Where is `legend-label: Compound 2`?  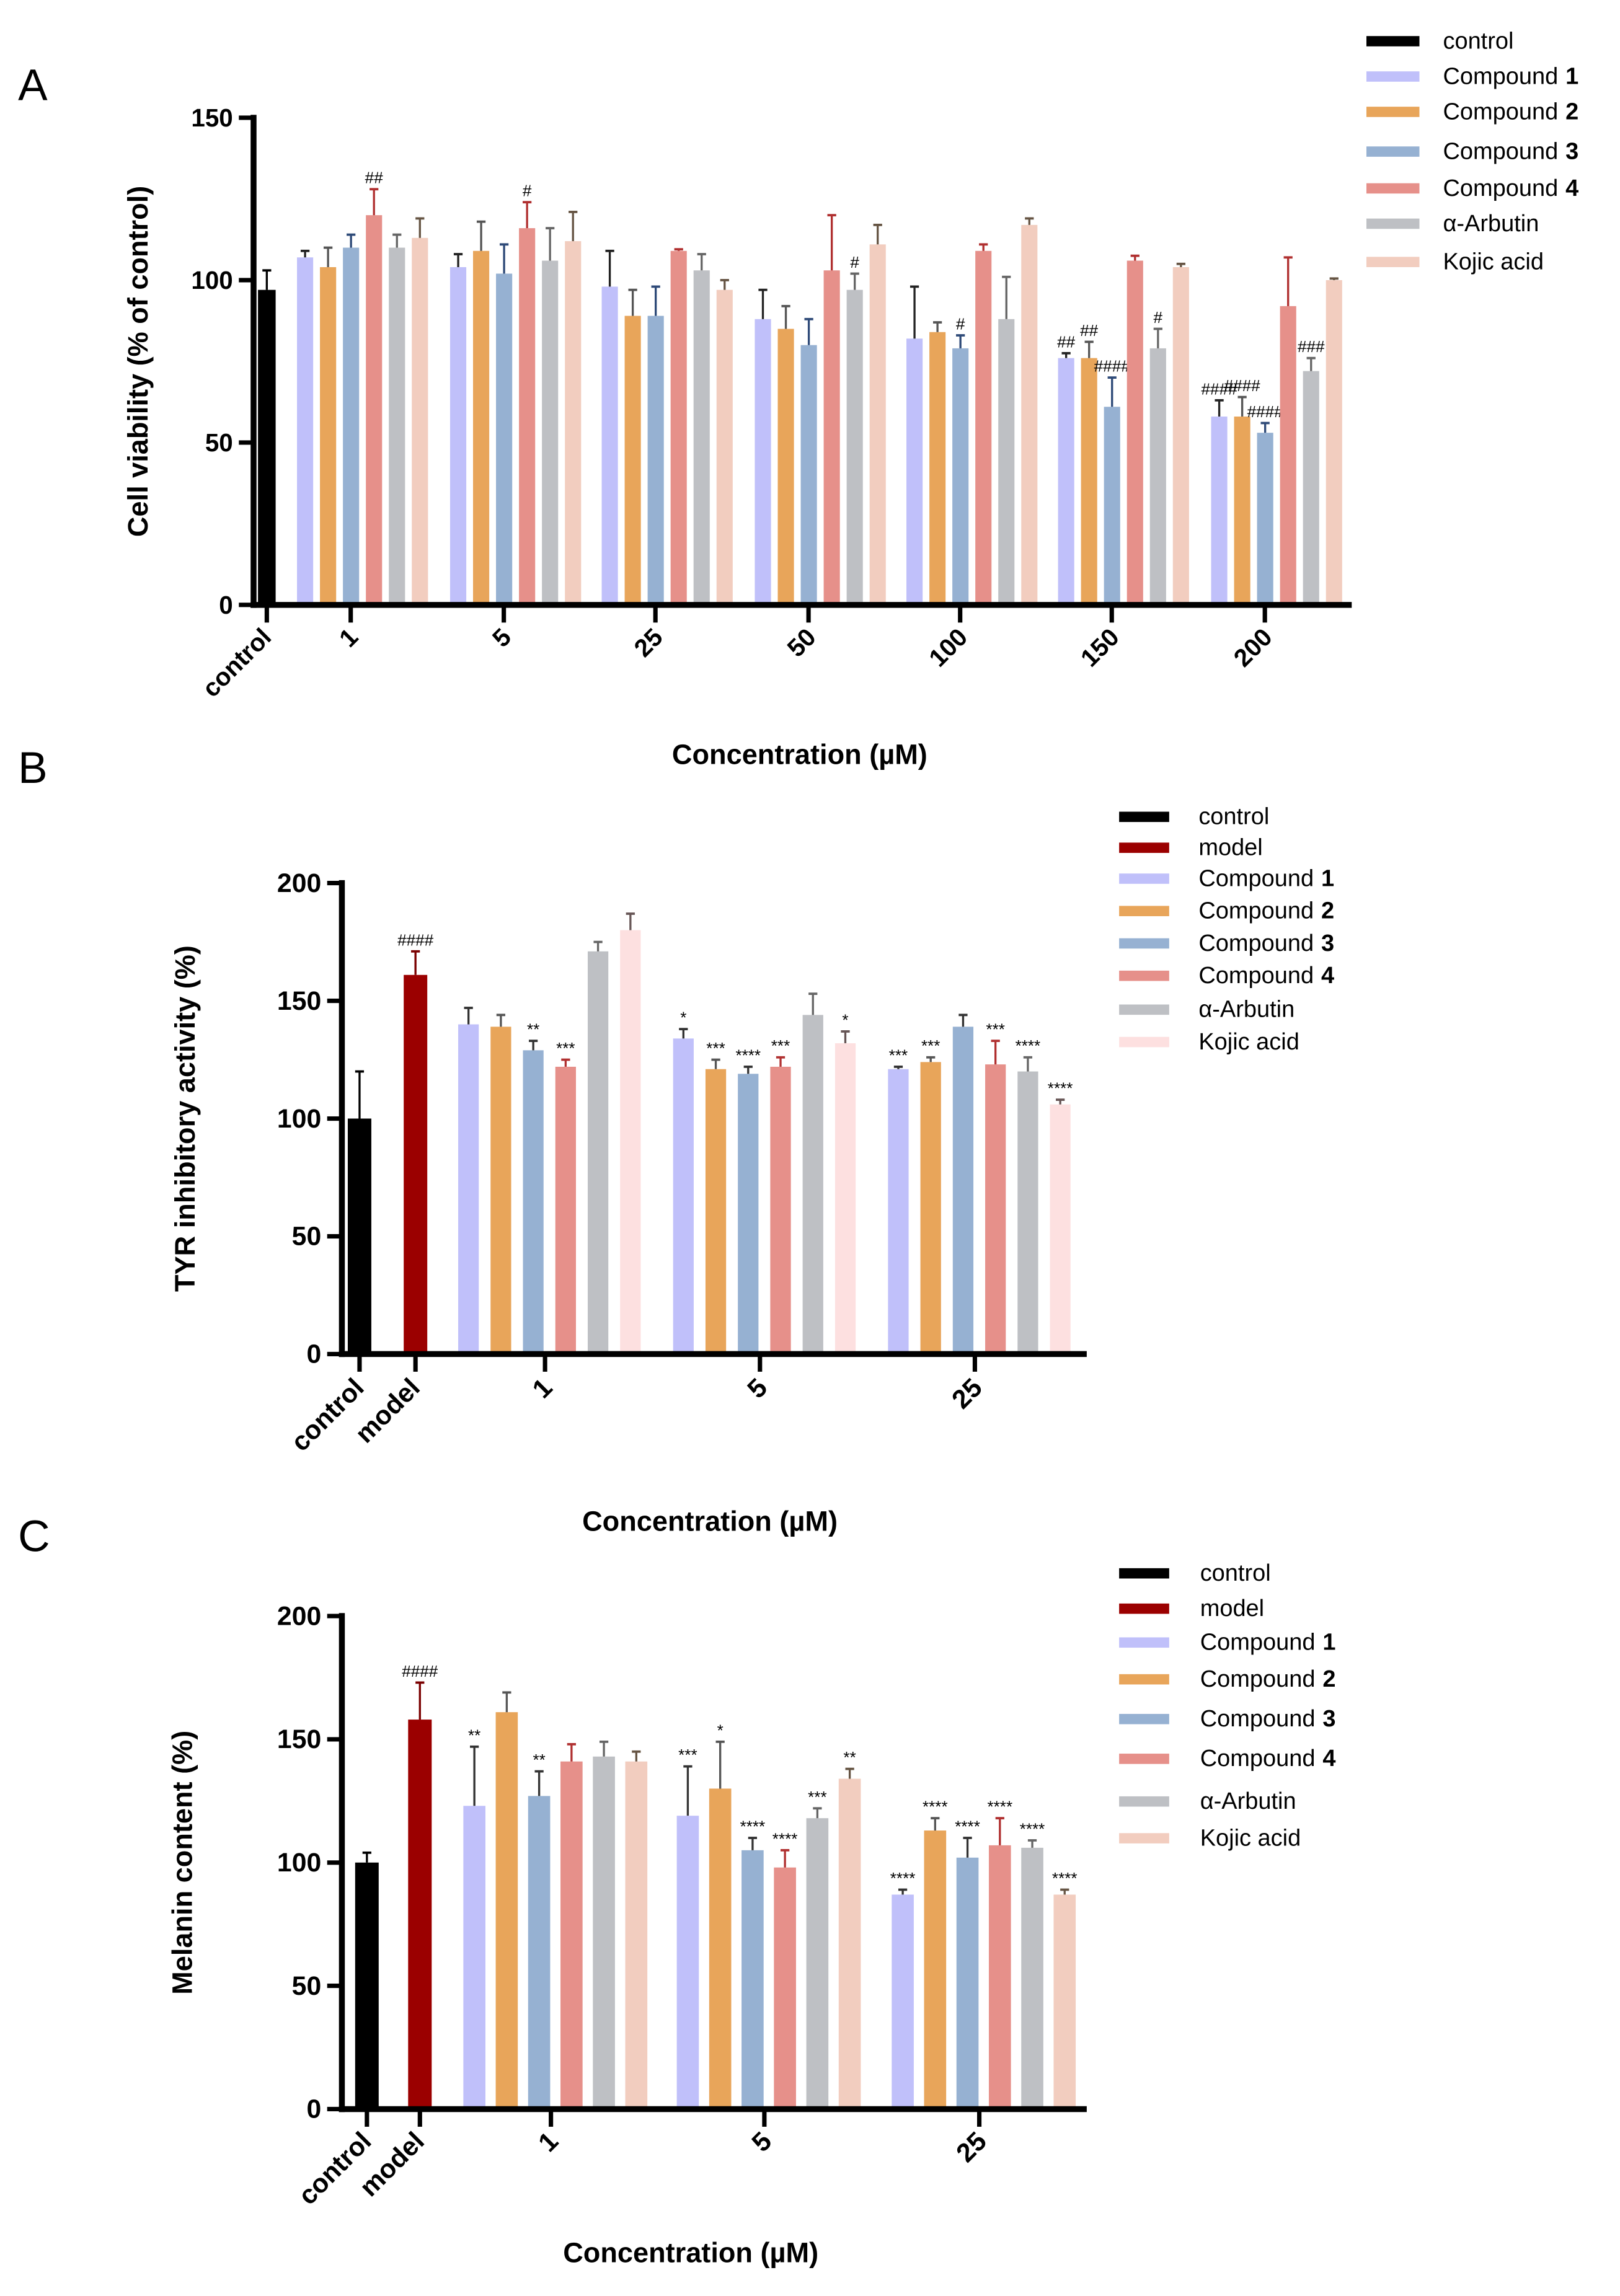 legend-label: Compound 2 is located at coordinates (1510, 112).